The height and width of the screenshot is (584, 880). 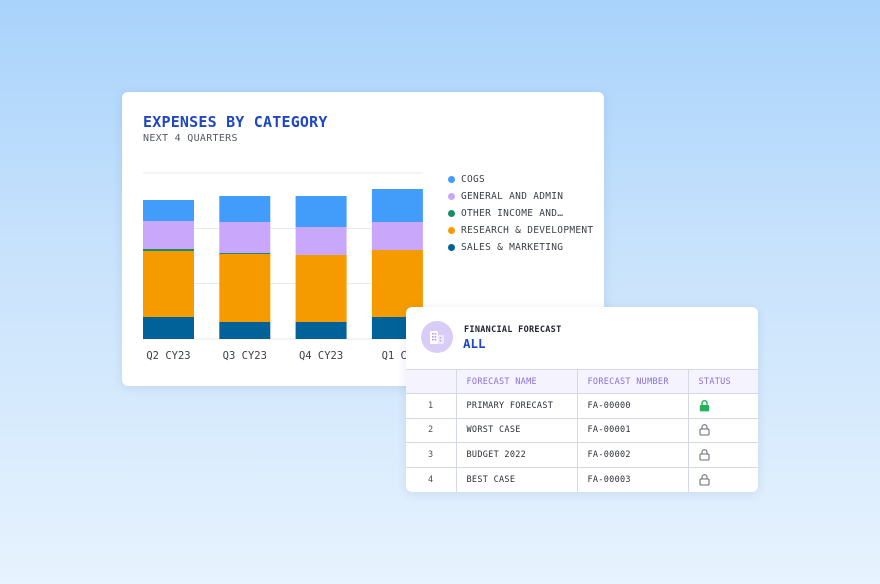 I want to click on unlocked-icon, so click(x=729, y=405).